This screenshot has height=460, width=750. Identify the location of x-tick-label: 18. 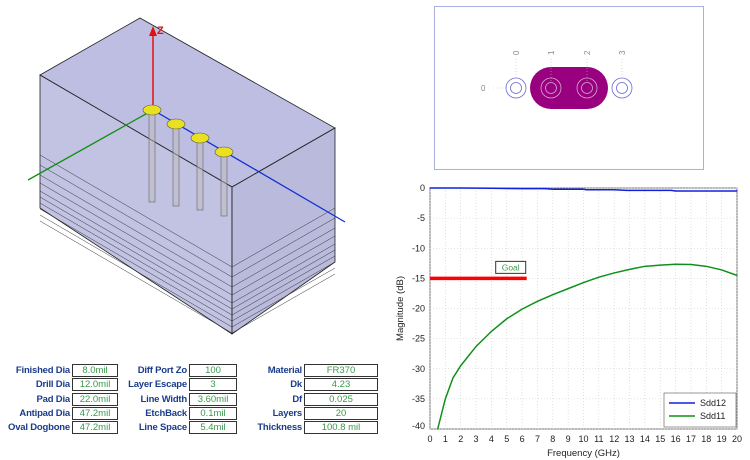
(706, 439).